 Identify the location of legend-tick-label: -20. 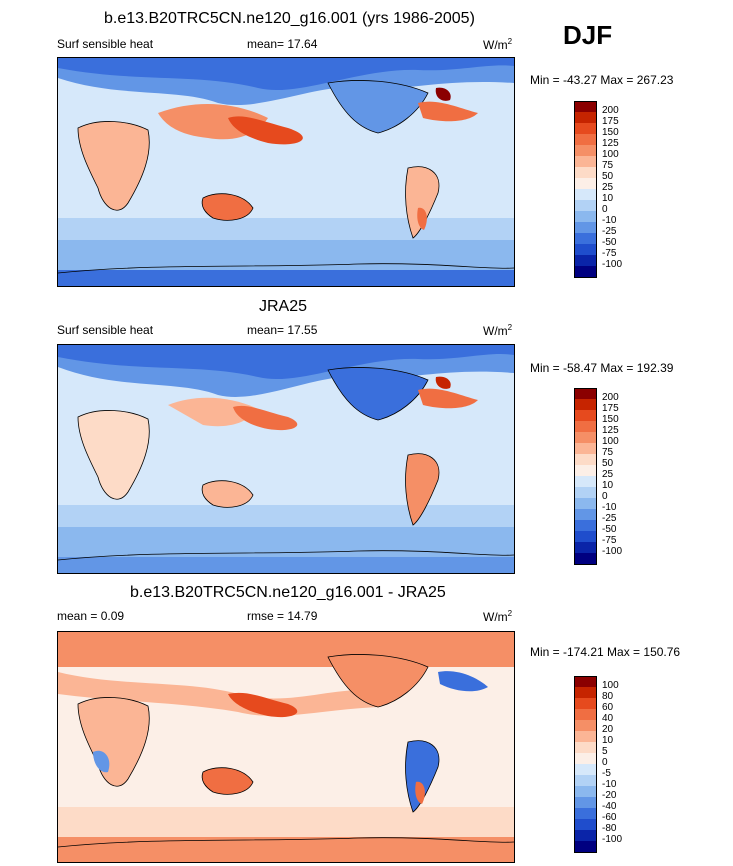
(609, 795).